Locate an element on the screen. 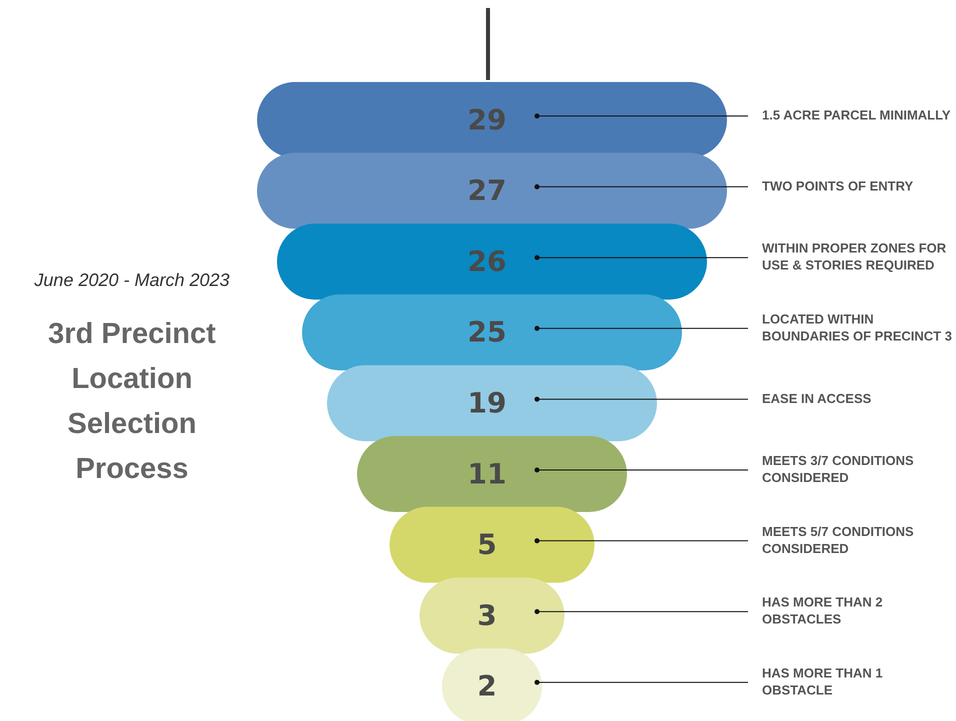 Image resolution: width=956 pixels, height=721 pixels. data-label: 19 is located at coordinates (487, 403).